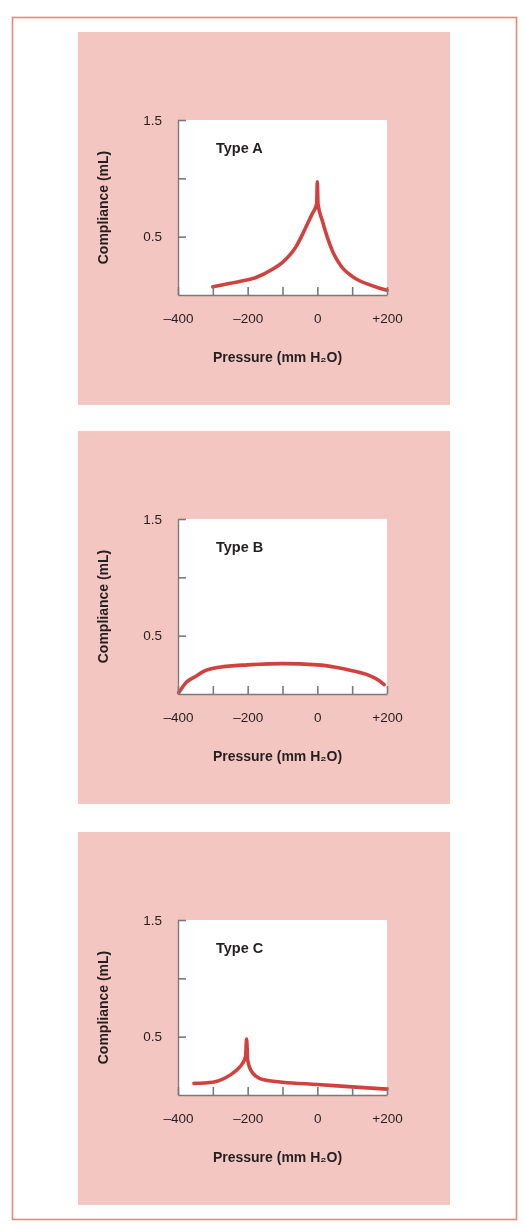 Image resolution: width=524 pixels, height=1228 pixels. Describe the element at coordinates (240, 148) in the screenshot. I see `text: Type A` at that location.